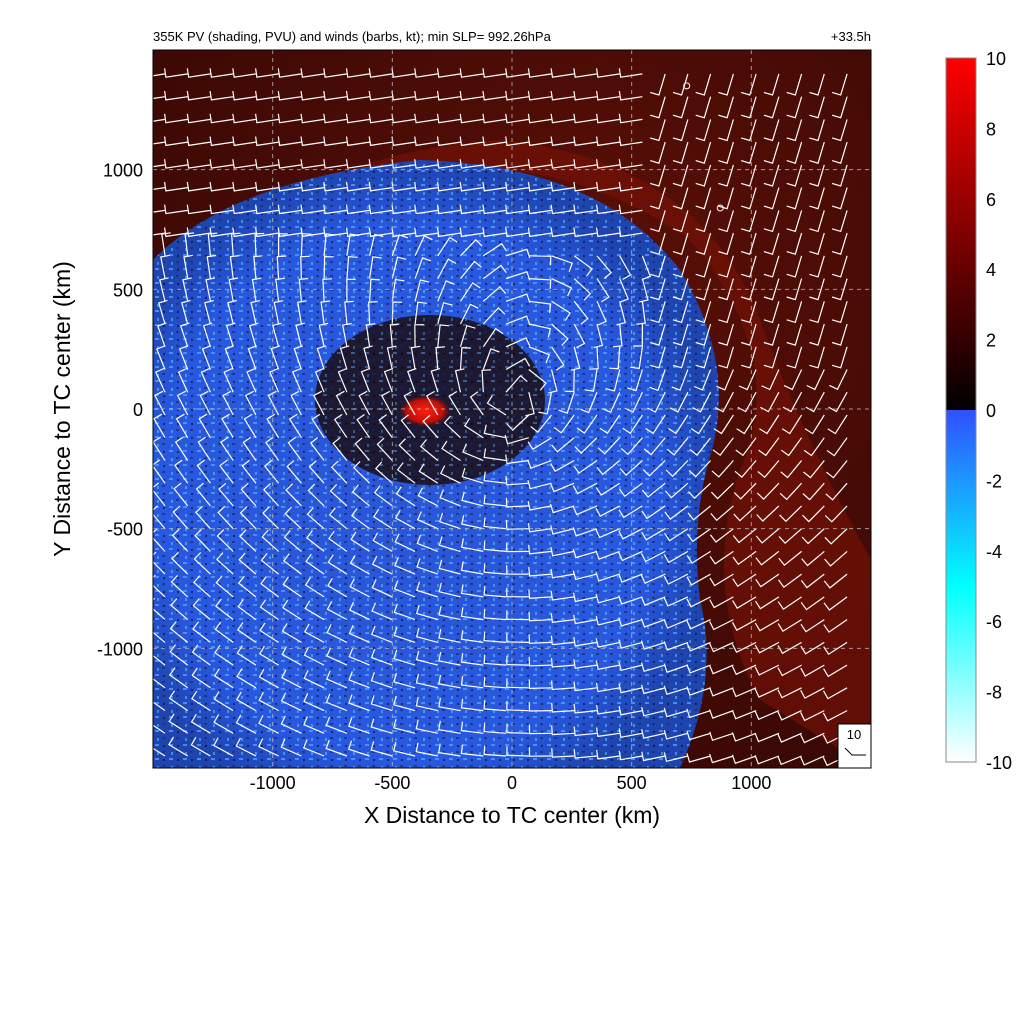 Image resolution: width=1024 pixels, height=1024 pixels. I want to click on colorbar-tick-label: 6, so click(991, 200).